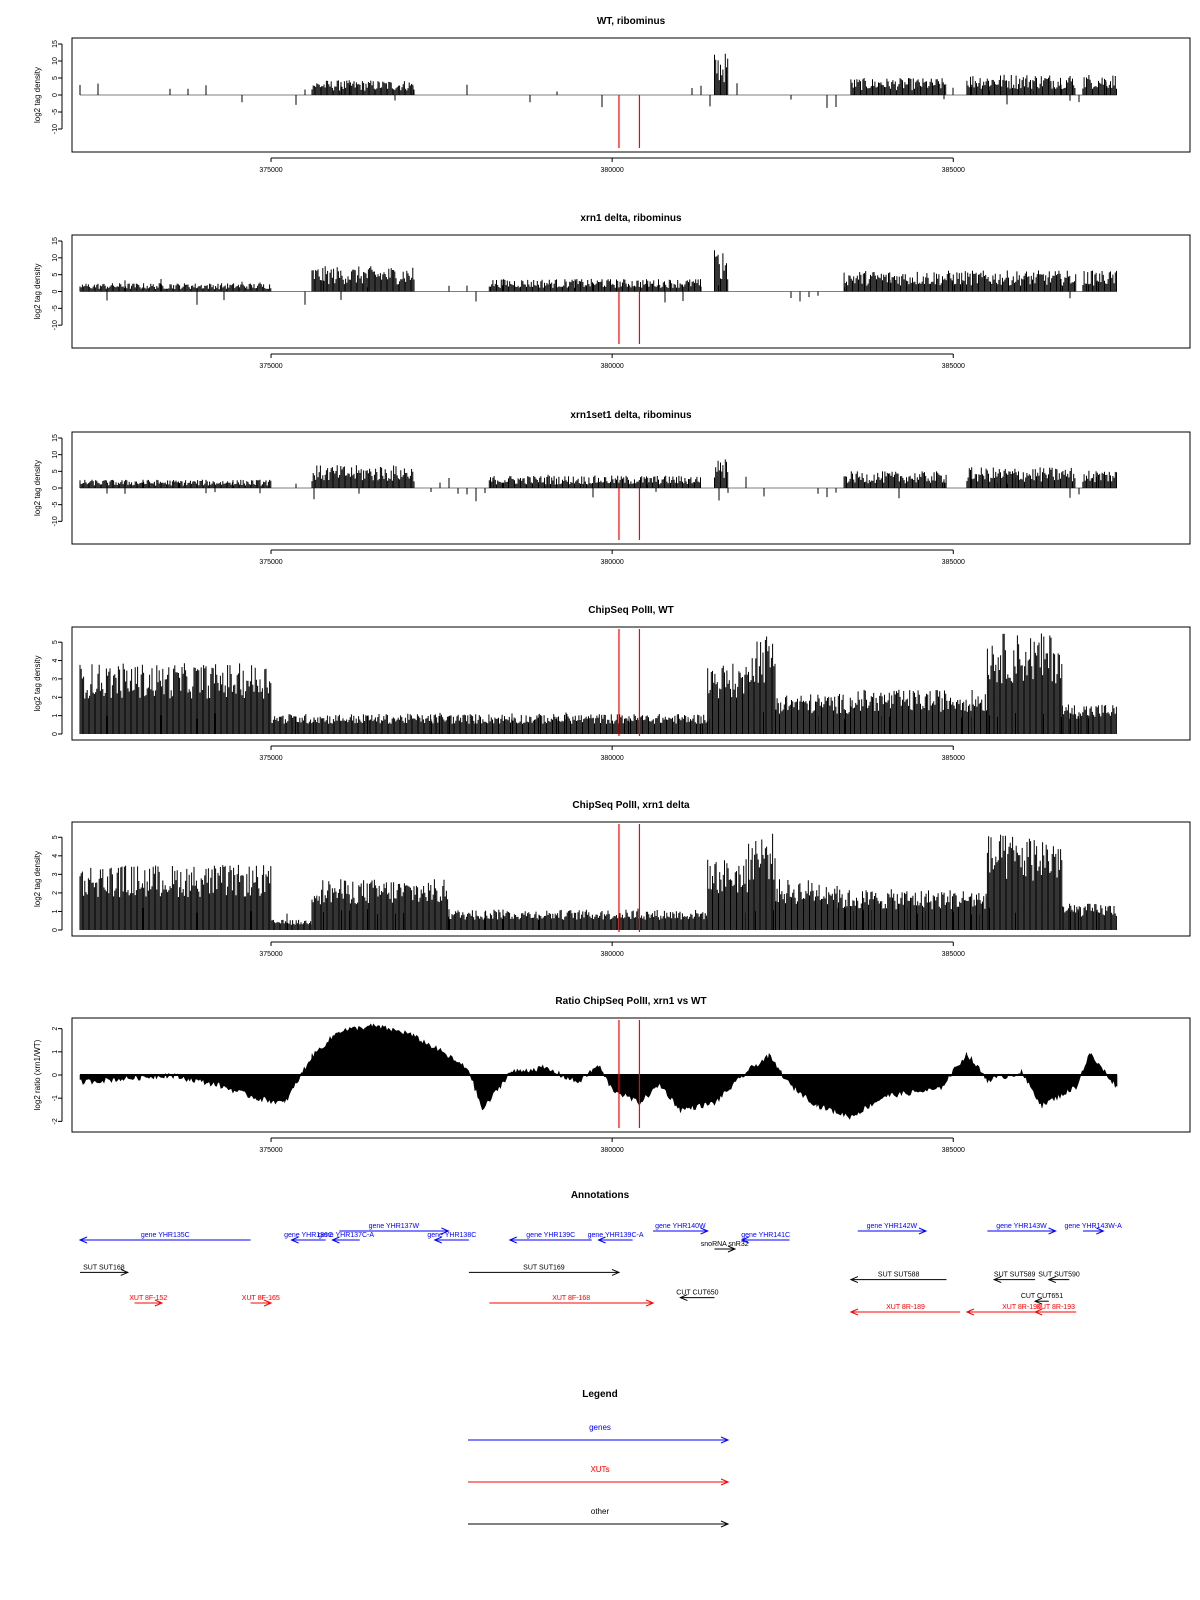  What do you see at coordinates (55, 112) in the screenshot?
I see `y-tick-label: -5` at bounding box center [55, 112].